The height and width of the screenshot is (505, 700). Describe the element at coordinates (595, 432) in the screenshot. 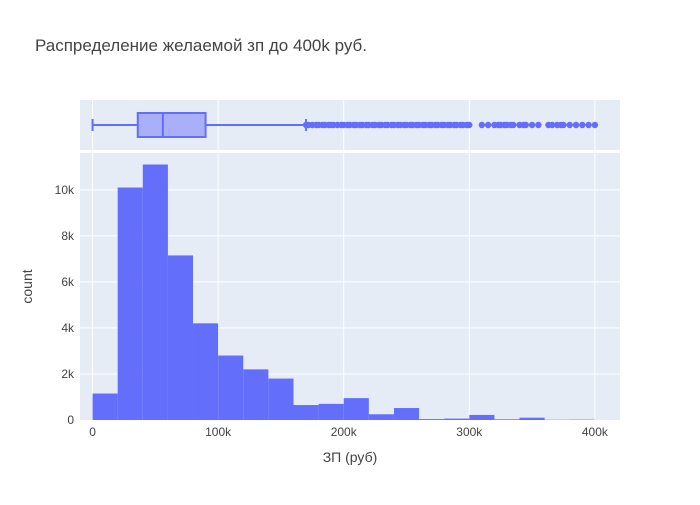

I see `x-tick-label: 400k` at that location.